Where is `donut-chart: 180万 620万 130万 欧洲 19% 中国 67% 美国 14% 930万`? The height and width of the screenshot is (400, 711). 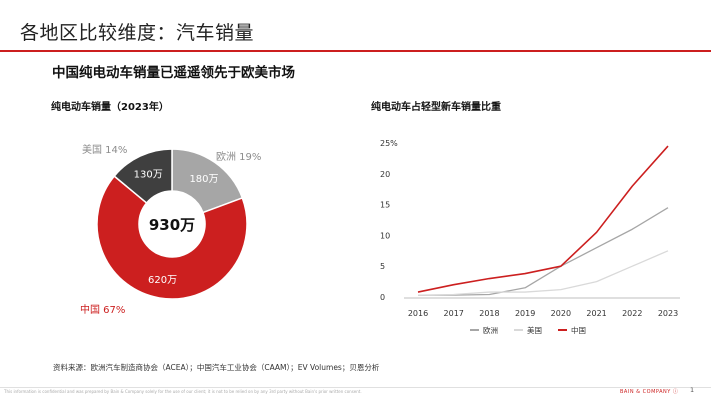
donut-chart: 180万 620万 130万 欧洲 19% 中国 67% 美国 14% 930万 is located at coordinates (170, 229).